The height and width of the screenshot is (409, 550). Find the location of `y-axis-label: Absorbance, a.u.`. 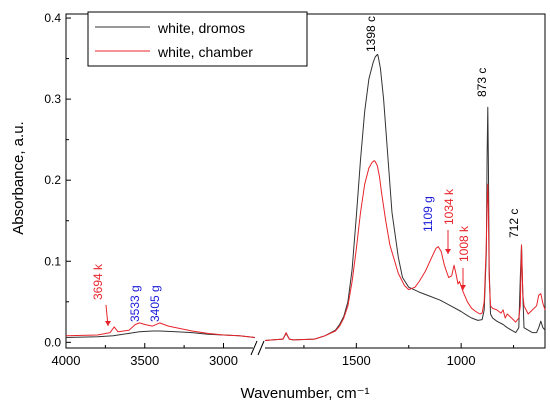

y-axis-label: Absorbance, a.u. is located at coordinates (18, 177).